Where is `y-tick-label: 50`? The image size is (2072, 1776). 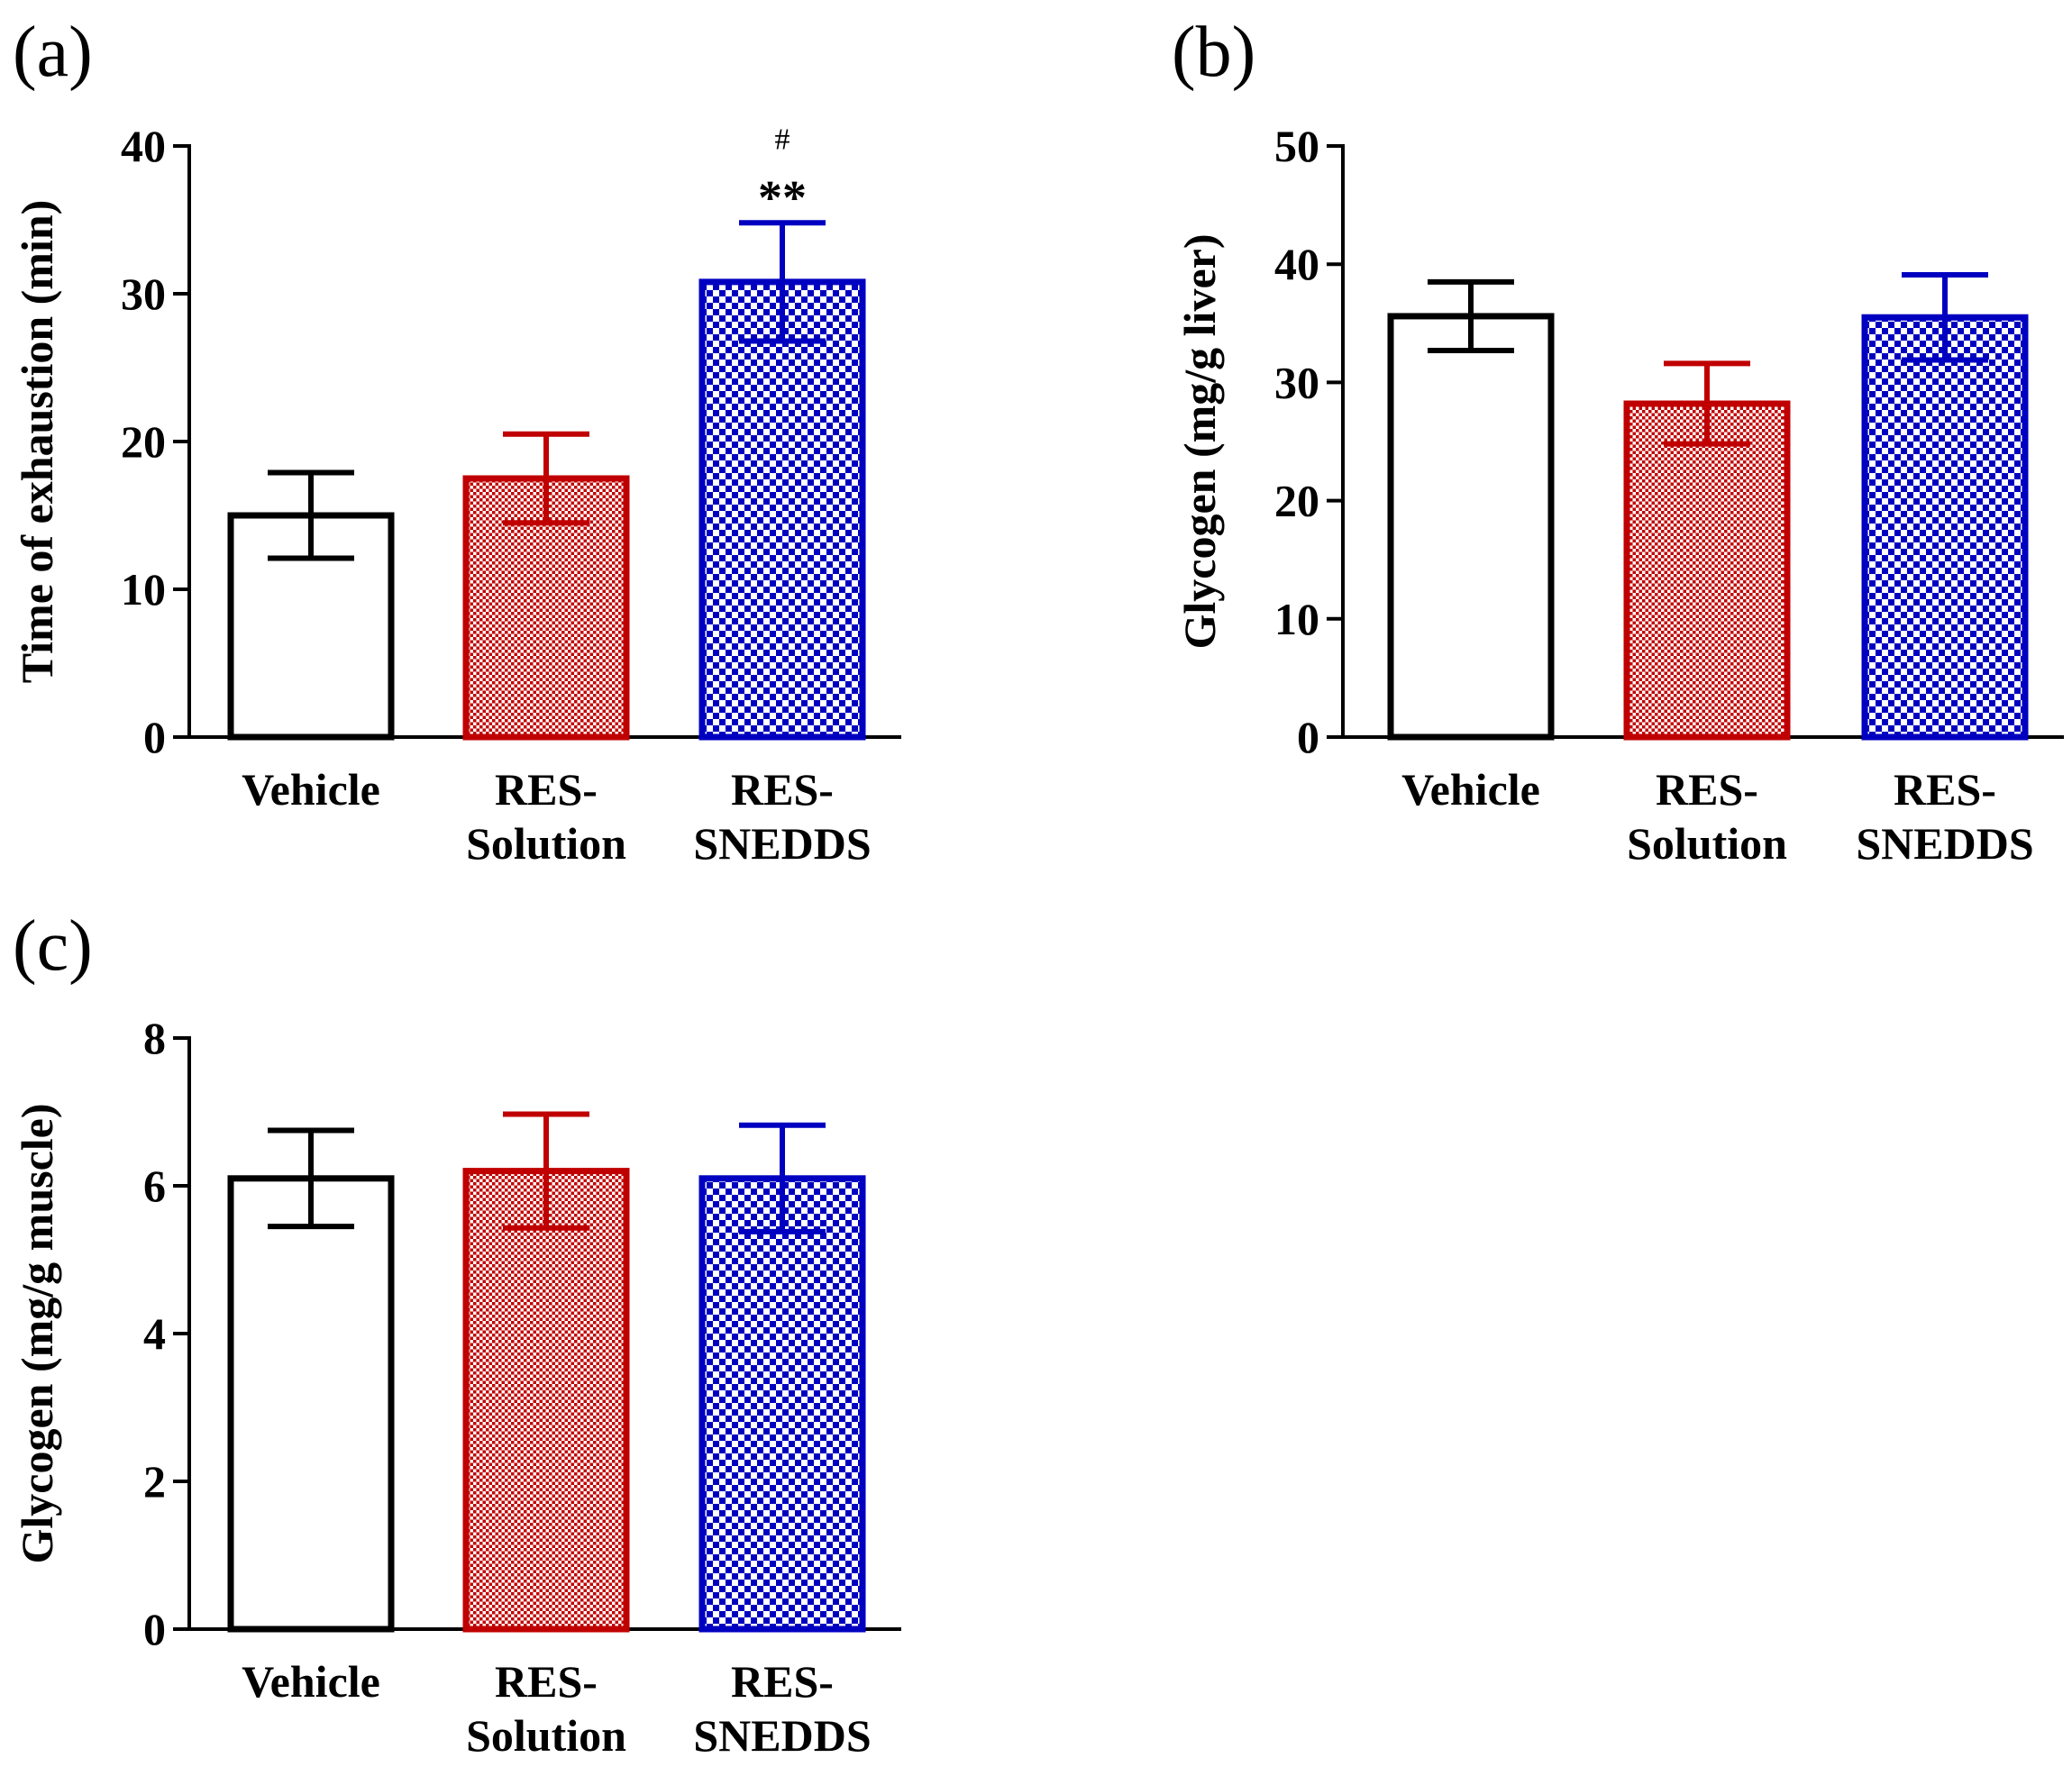
y-tick-label: 50 is located at coordinates (1296, 146).